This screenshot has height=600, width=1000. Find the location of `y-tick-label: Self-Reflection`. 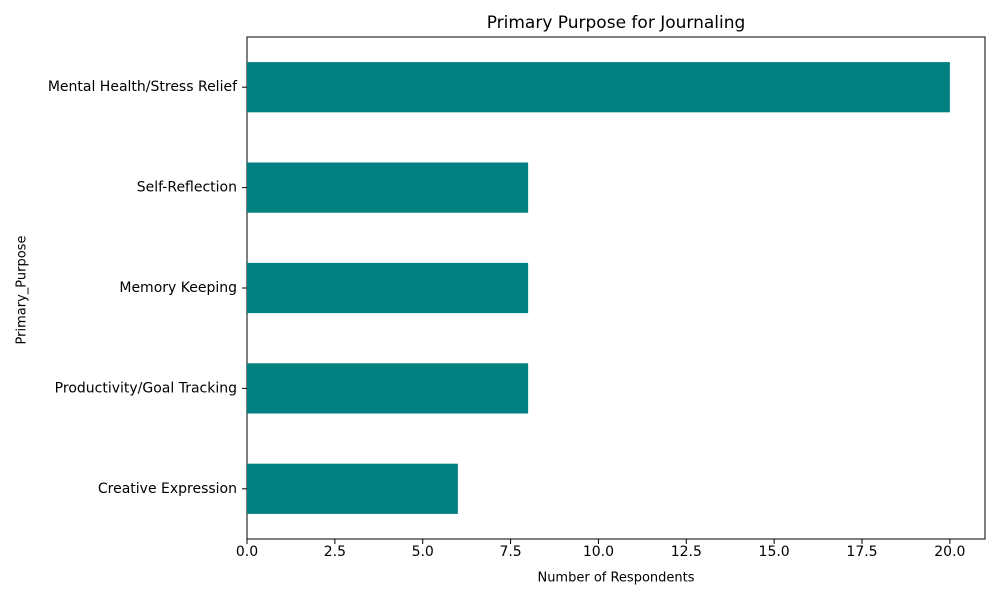

y-tick-label: Self-Reflection is located at coordinates (187, 188).